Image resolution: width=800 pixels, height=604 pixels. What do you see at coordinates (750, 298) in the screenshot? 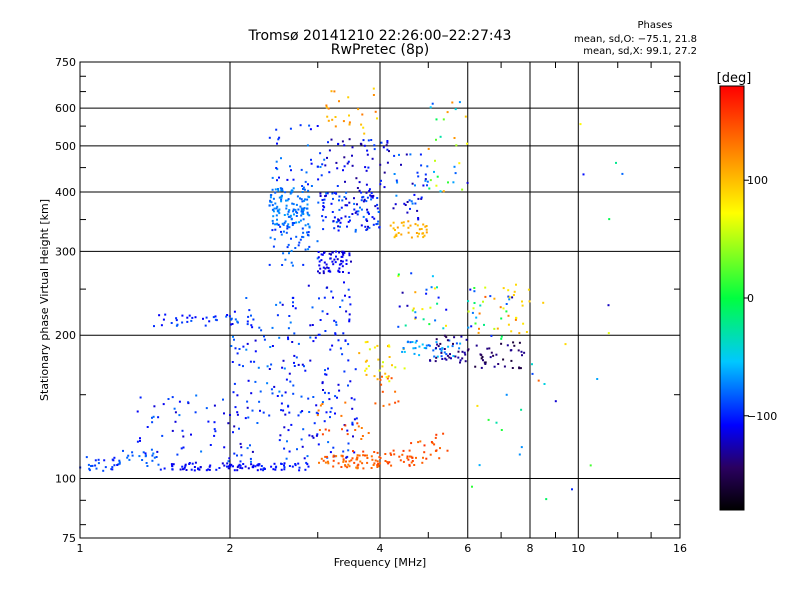
I see `colorbar-tick-label: 0` at bounding box center [750, 298].